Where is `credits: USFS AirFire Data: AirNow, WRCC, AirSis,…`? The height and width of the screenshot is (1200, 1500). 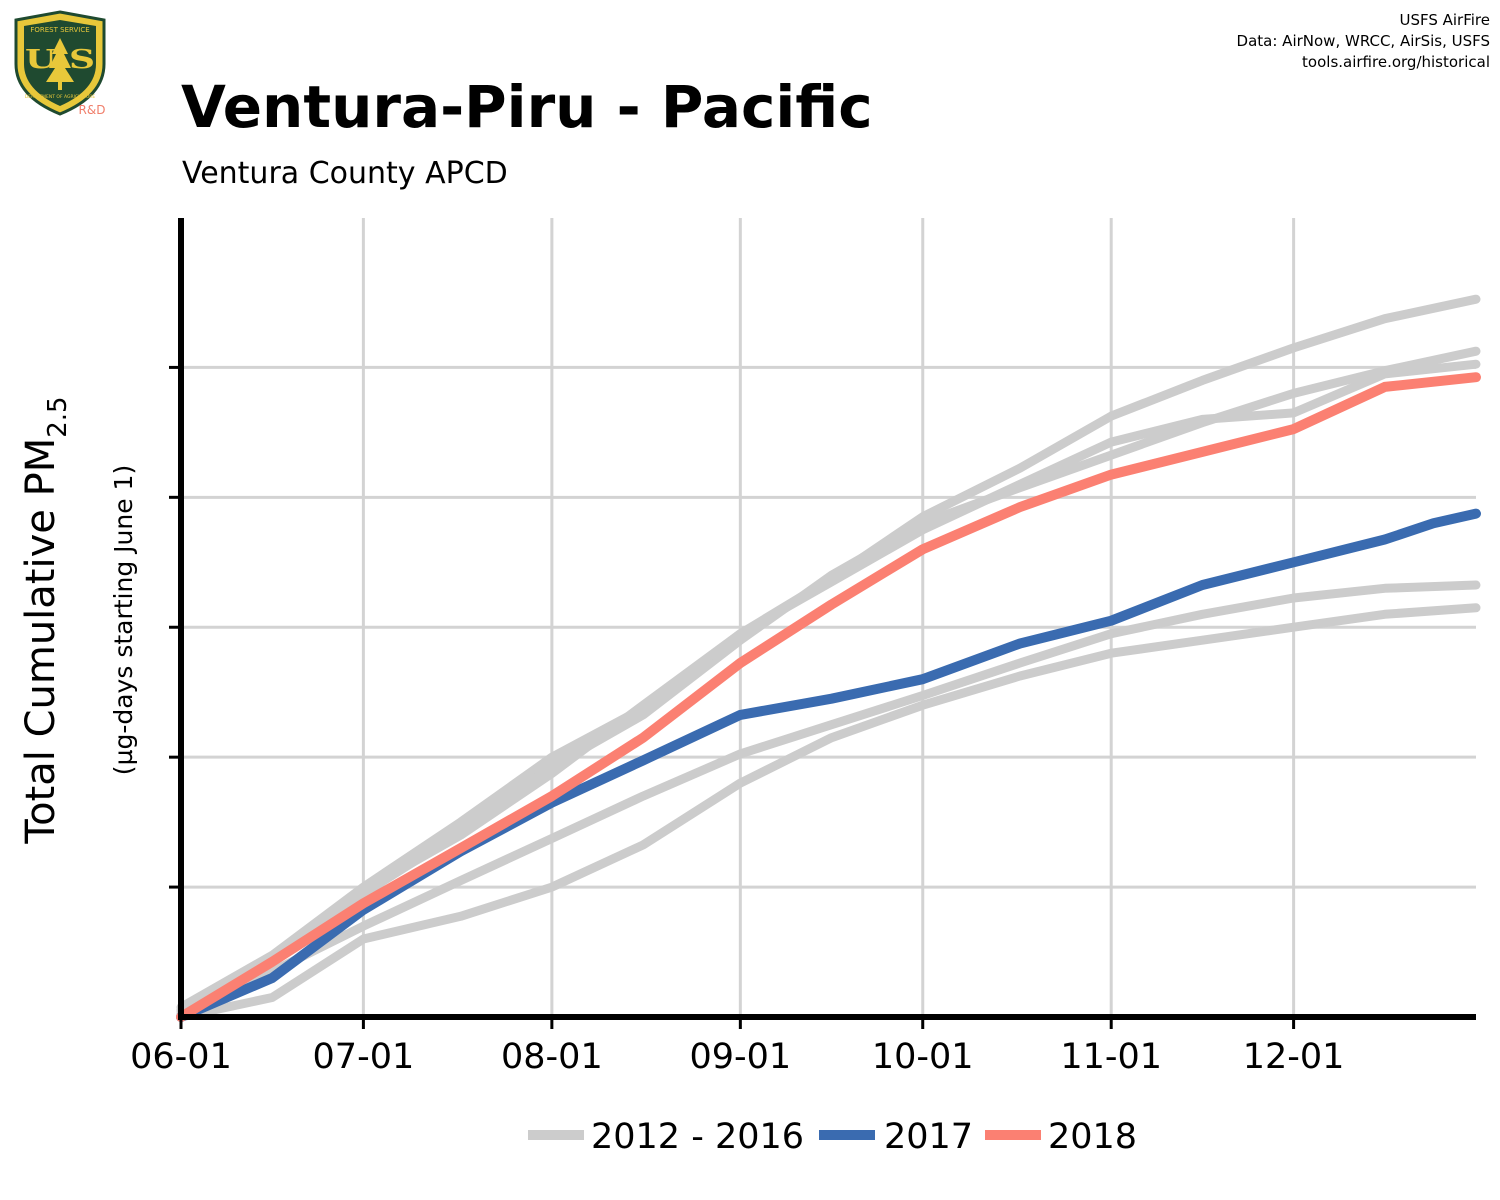
credits: USFS AirFire Data: AirNow, WRCC, AirSis,… is located at coordinates (1363, 41).